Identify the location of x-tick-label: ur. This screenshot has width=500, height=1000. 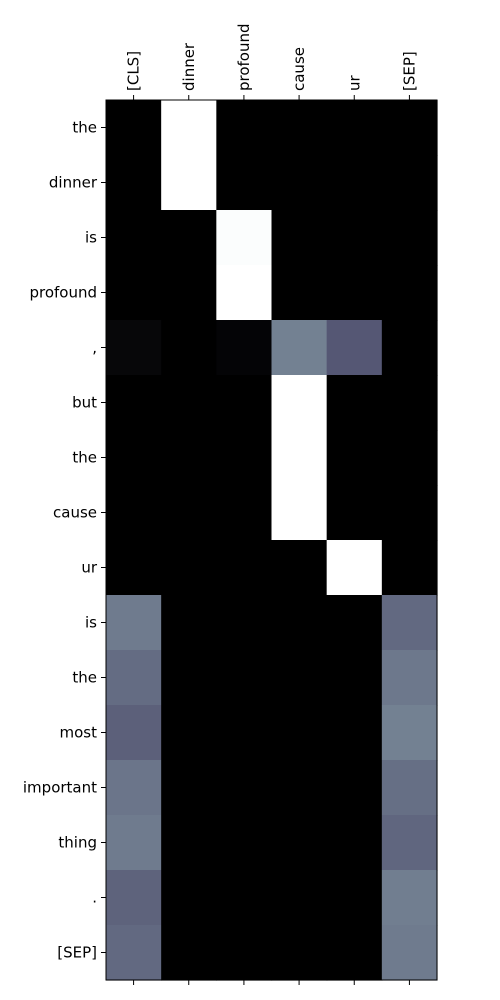
(354, 82).